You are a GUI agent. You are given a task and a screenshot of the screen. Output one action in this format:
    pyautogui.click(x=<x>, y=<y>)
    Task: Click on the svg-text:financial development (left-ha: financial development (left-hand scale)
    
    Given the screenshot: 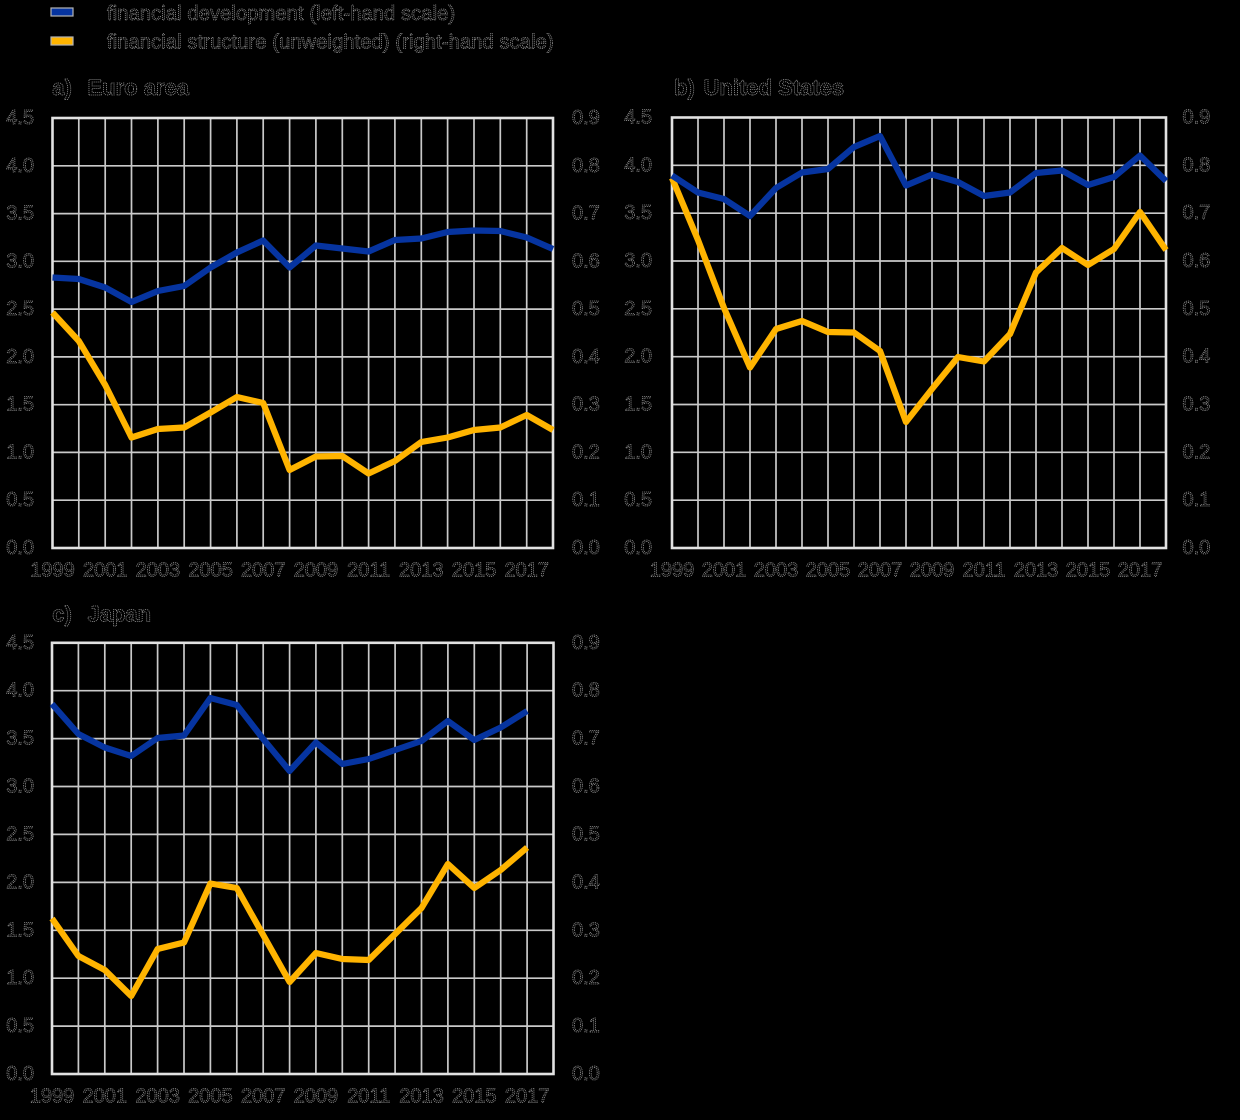 What is the action you would take?
    pyautogui.click(x=281, y=14)
    